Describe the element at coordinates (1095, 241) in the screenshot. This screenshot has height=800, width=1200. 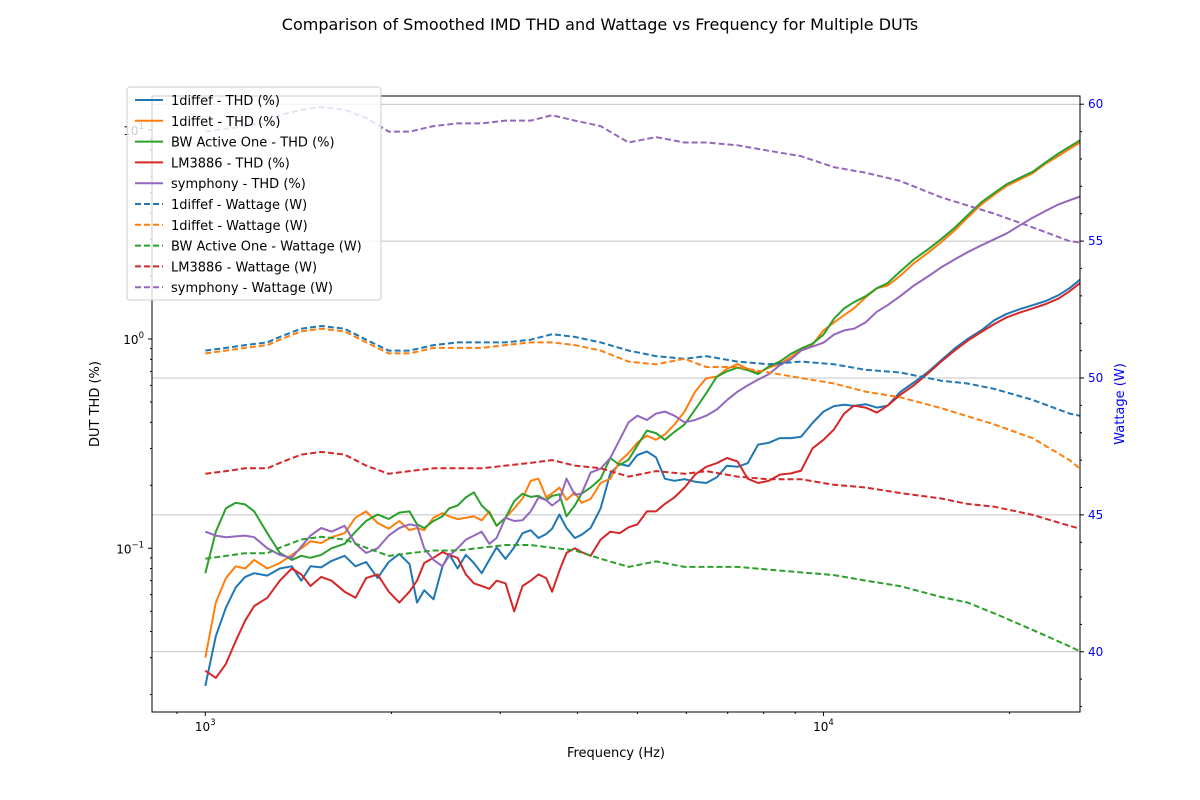
I see `y-right-tick-label-55: 55` at that location.